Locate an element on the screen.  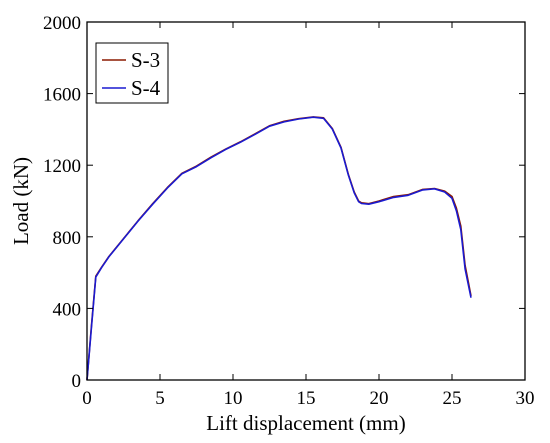
y-tick-label: 1600 is located at coordinates (62, 95).